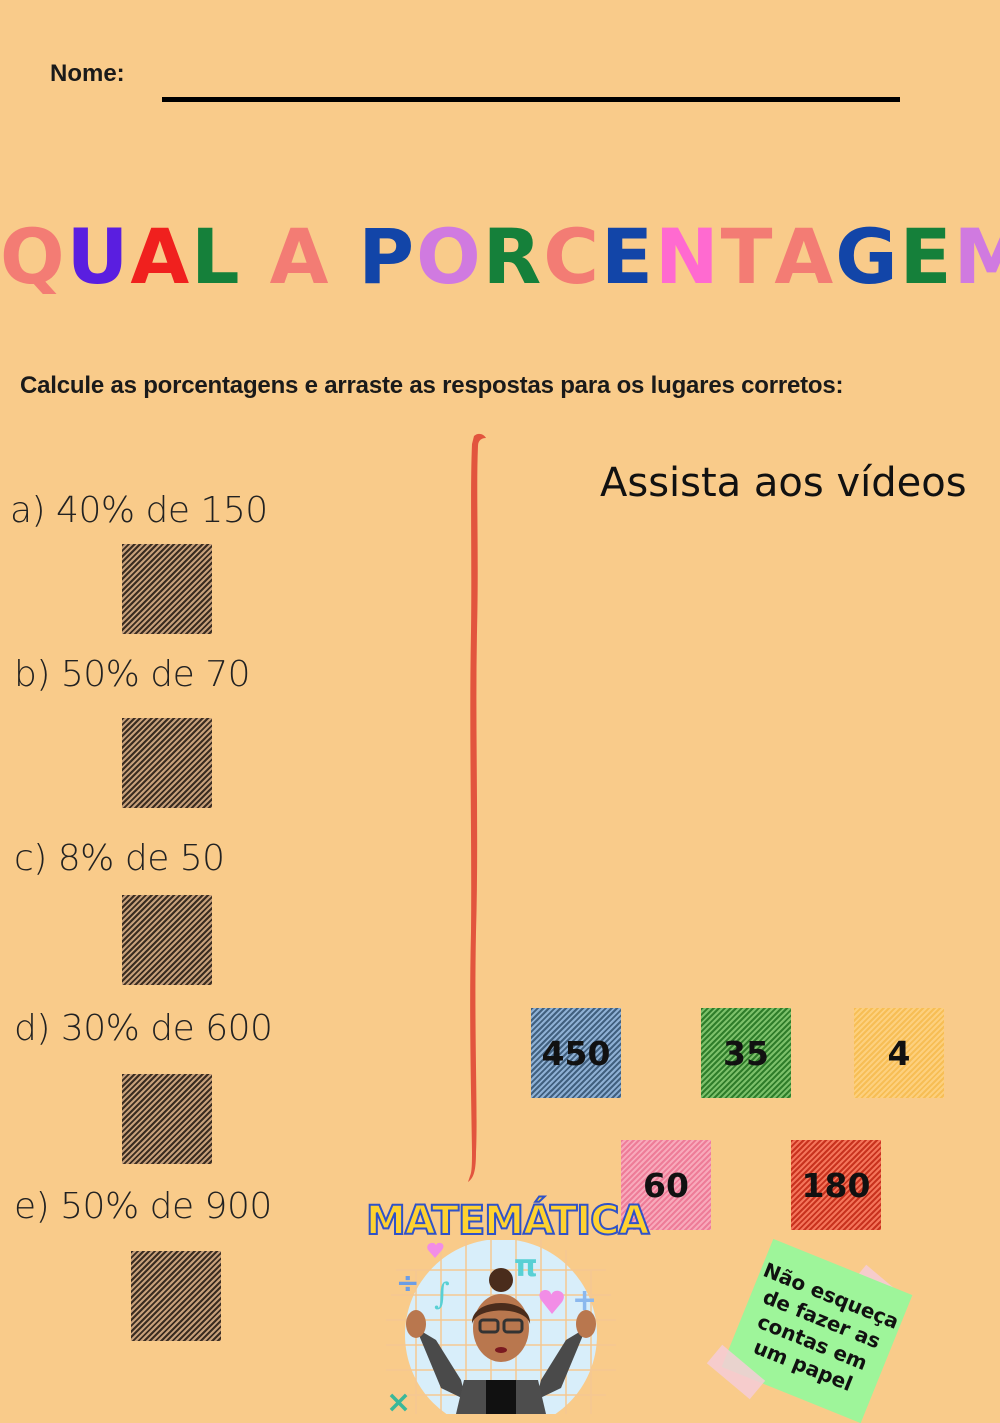 This screenshot has width=1000, height=1423. Describe the element at coordinates (167, 763) in the screenshot. I see `dropzone-b` at that location.